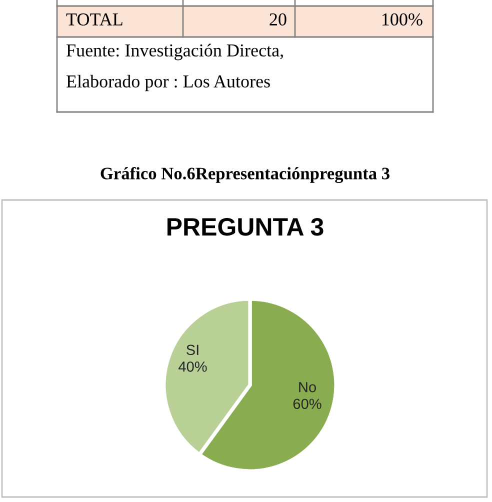  Describe the element at coordinates (174, 52) in the screenshot. I see `source-note: Fuente: Investigación Directa,` at that location.